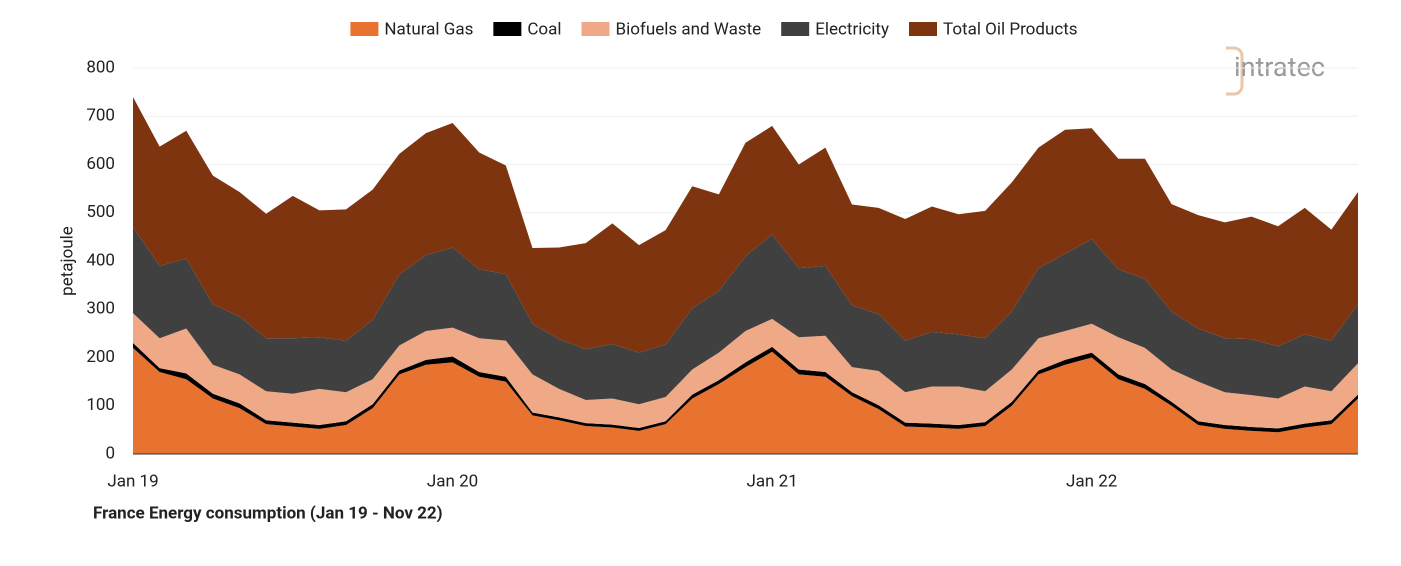 The height and width of the screenshot is (566, 1401). Describe the element at coordinates (100, 260) in the screenshot. I see `y-tick-label: 400` at that location.